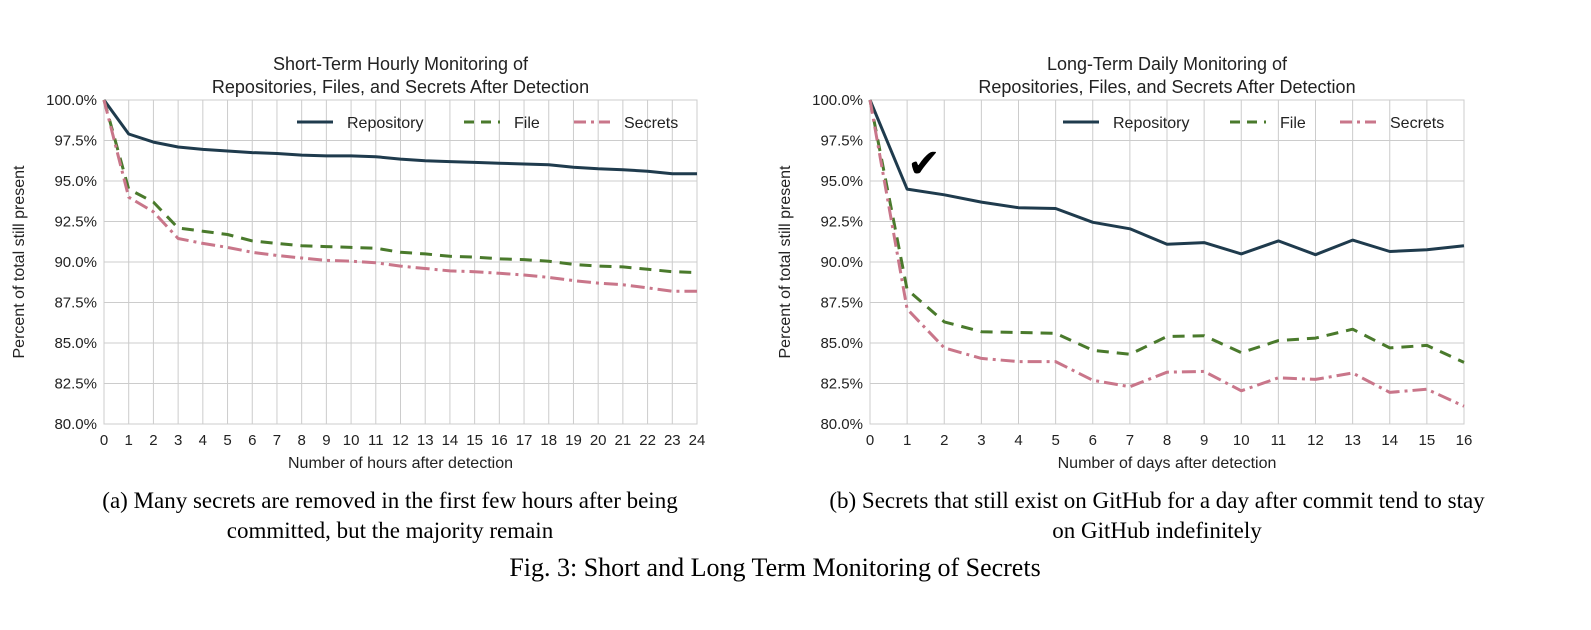 The height and width of the screenshot is (630, 1591). I want to click on x-tick-label: 17, so click(524, 440).